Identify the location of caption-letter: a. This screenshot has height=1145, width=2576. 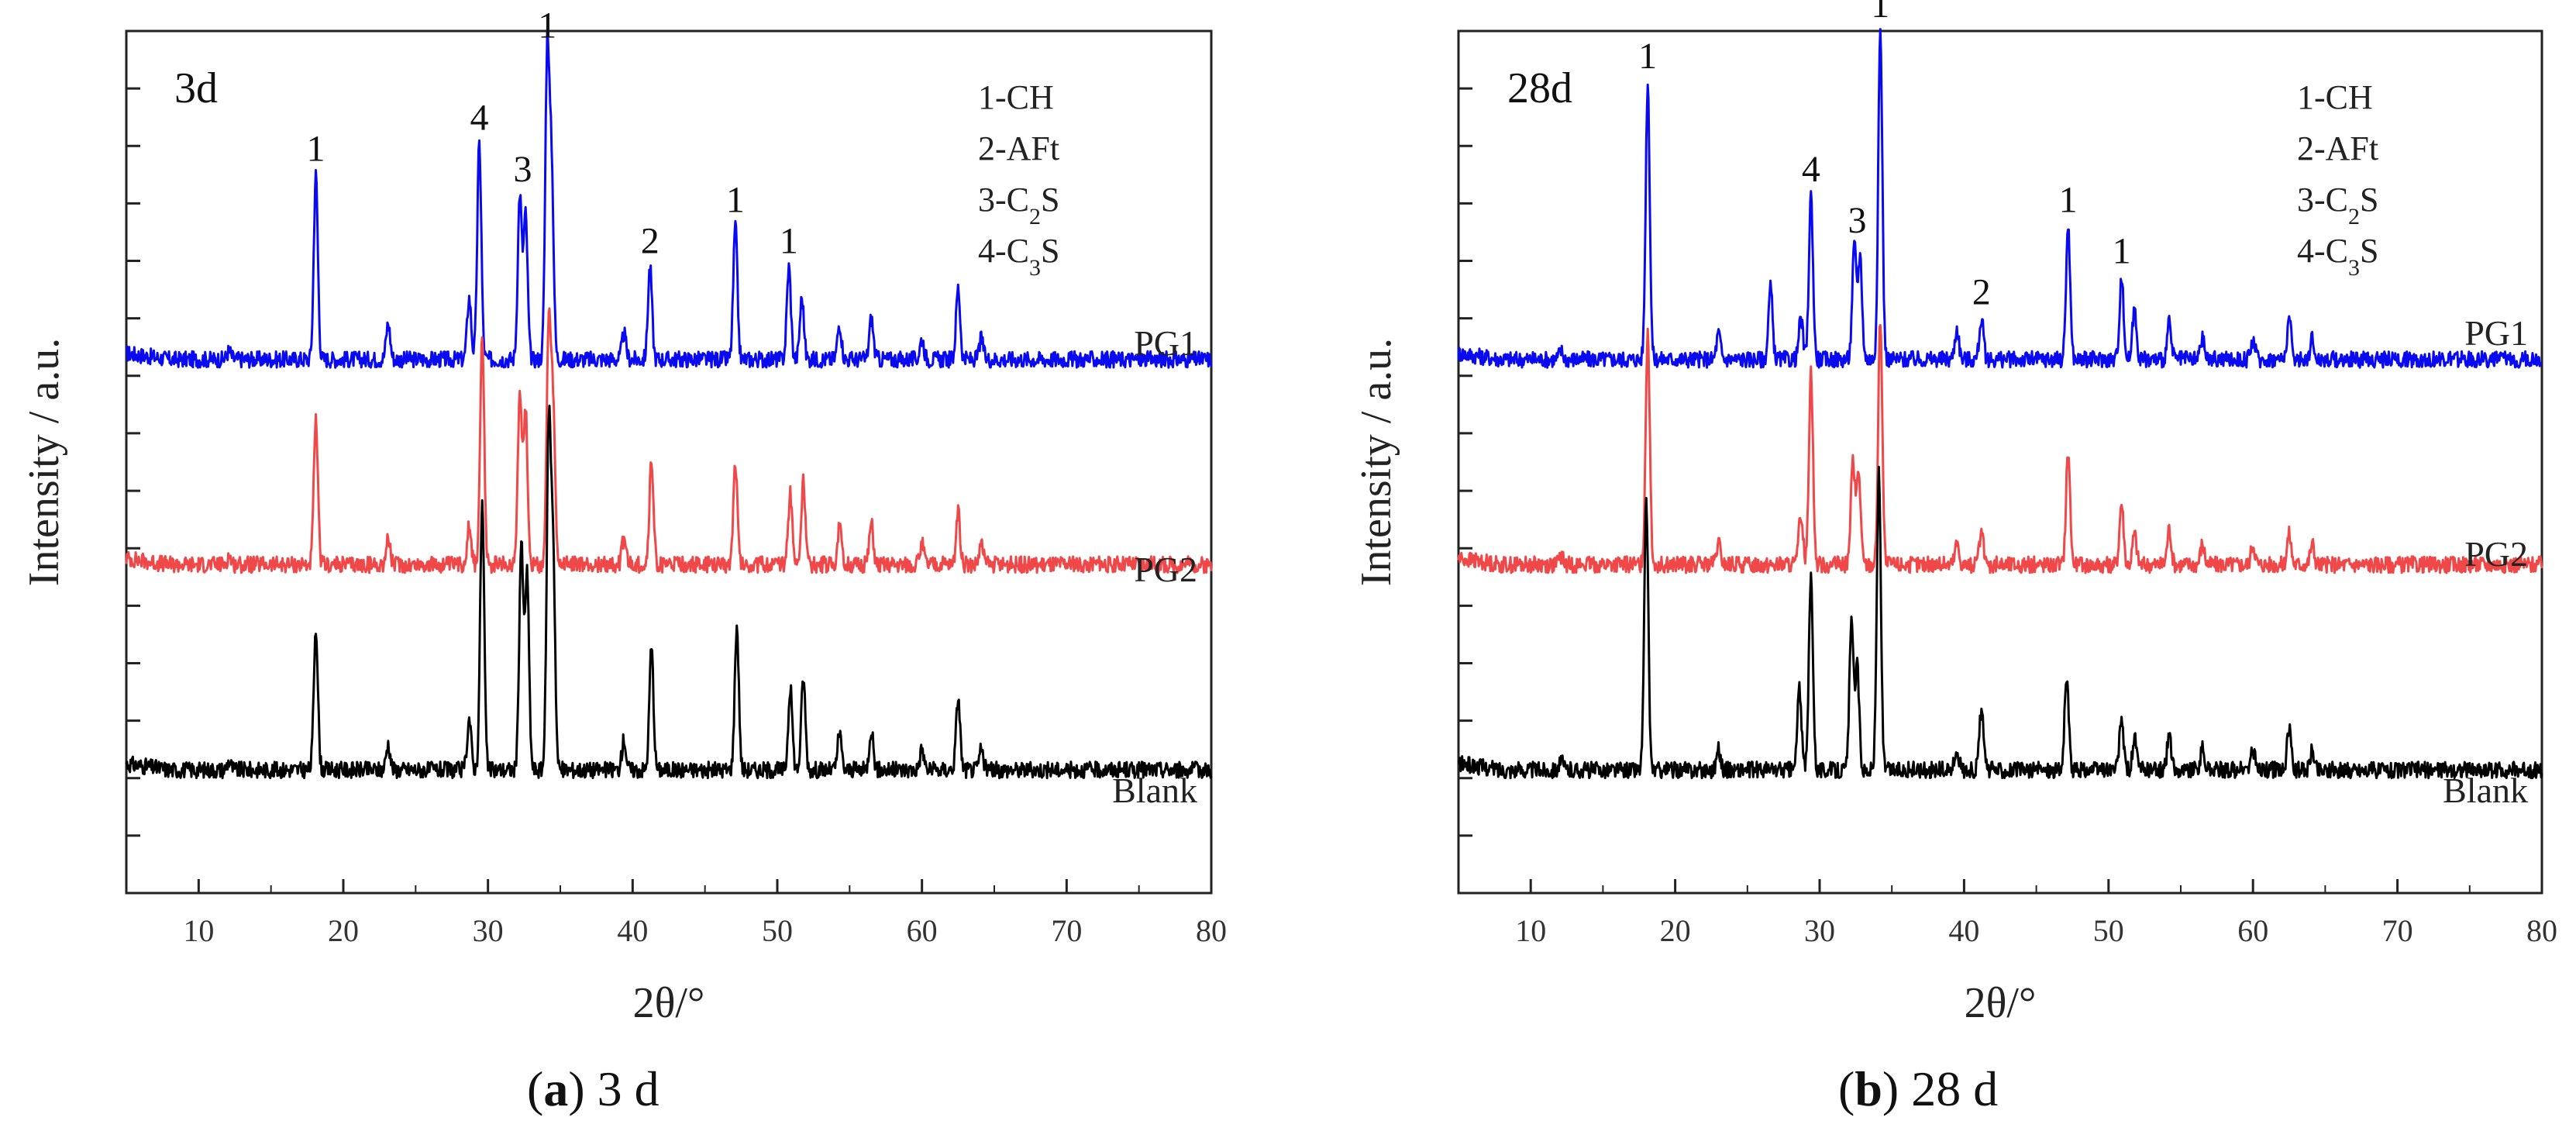
(556, 1088).